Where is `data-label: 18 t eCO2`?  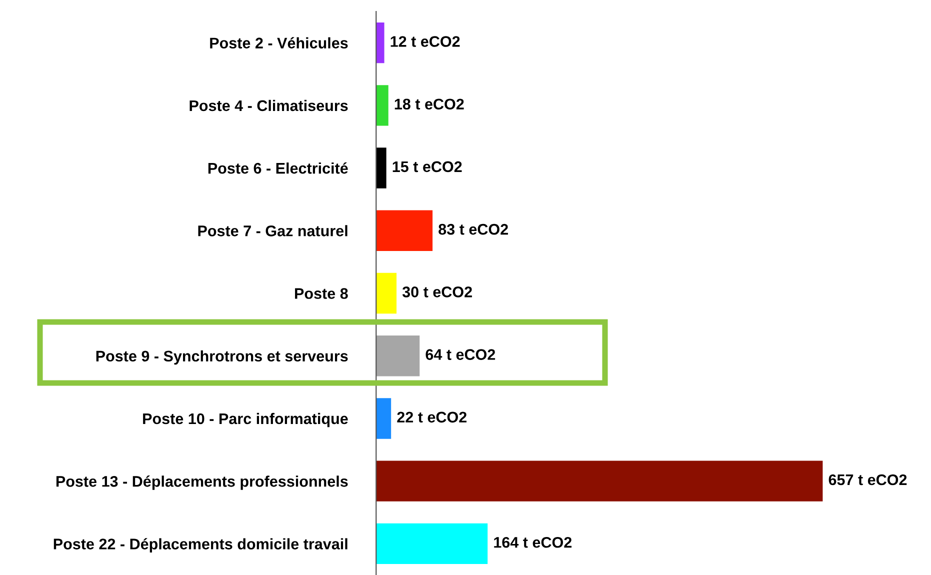 data-label: 18 t eCO2 is located at coordinates (429, 104).